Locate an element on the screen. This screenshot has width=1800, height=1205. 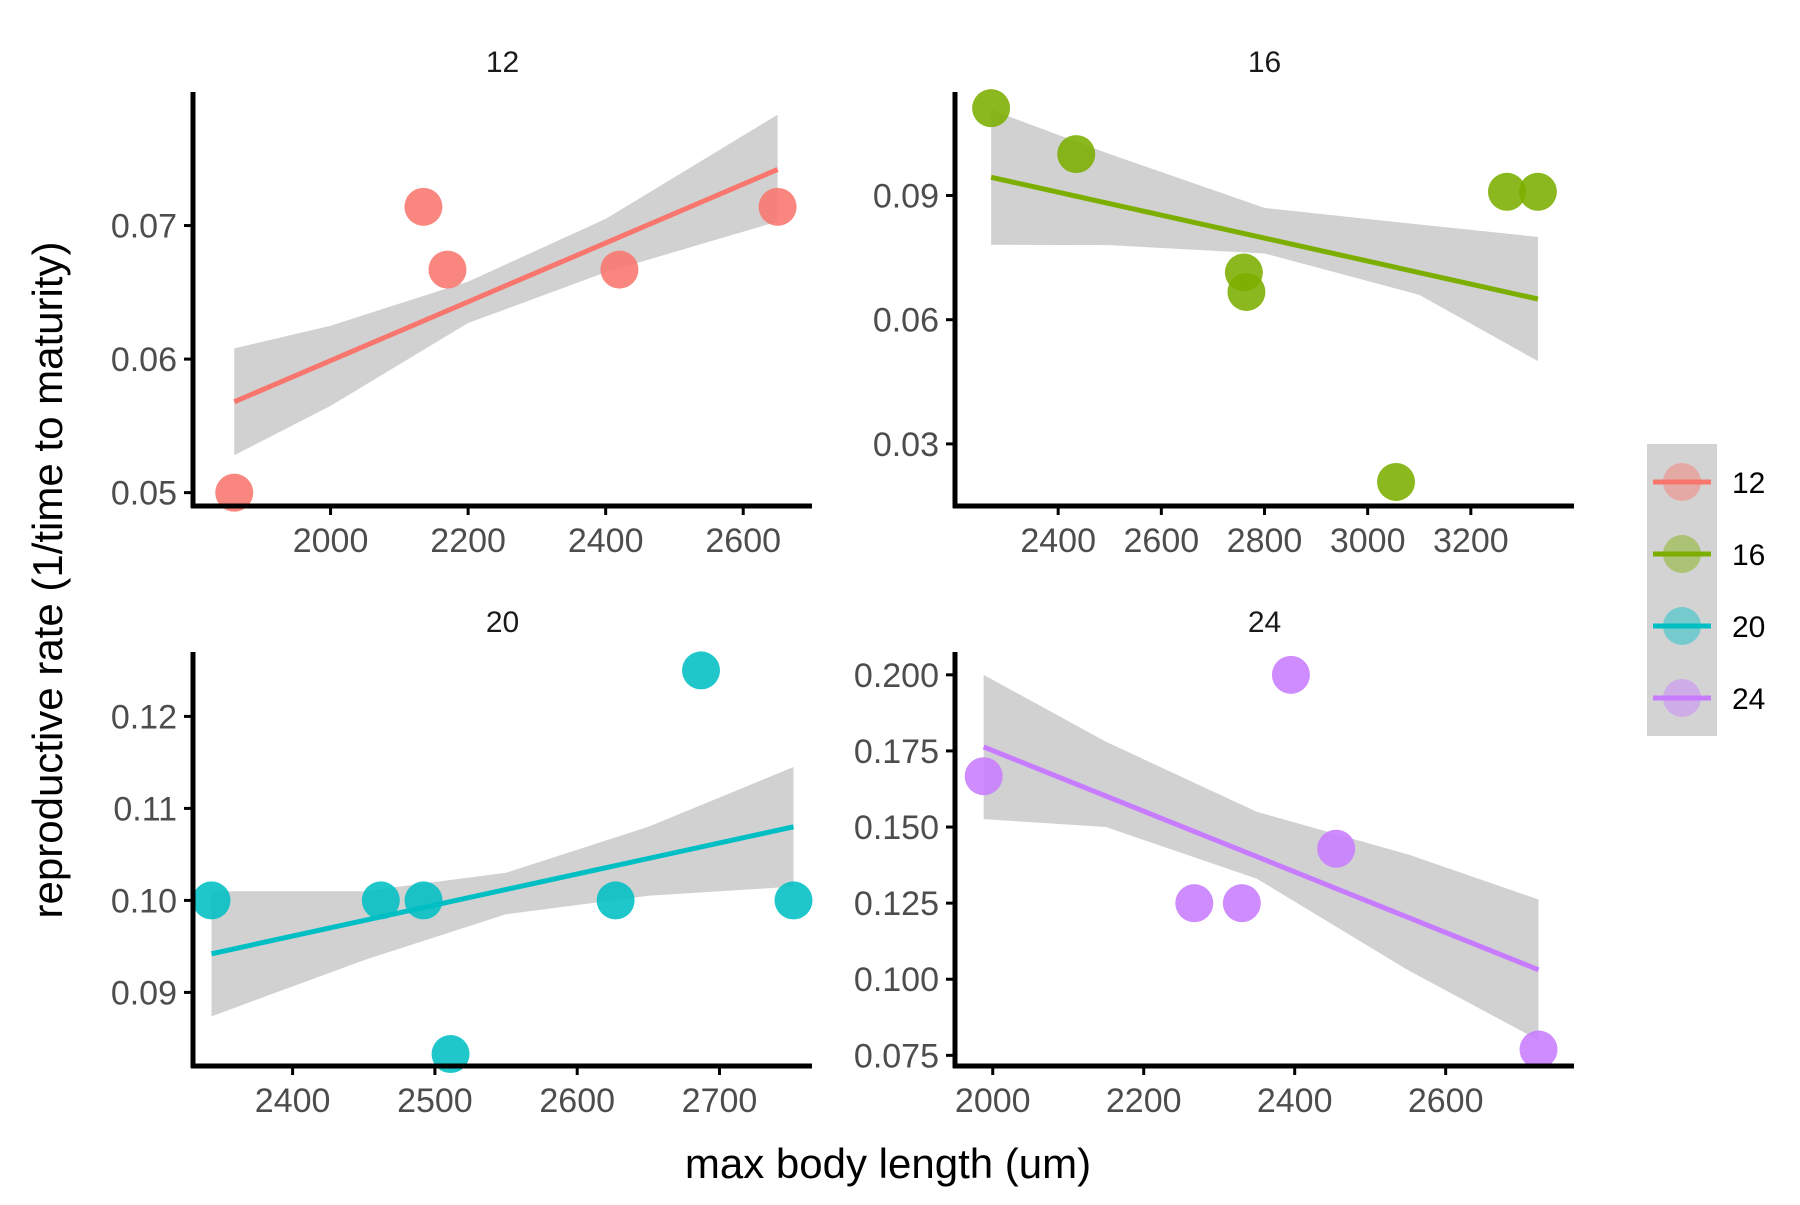
x-tick-label: 2700 is located at coordinates (720, 1101).